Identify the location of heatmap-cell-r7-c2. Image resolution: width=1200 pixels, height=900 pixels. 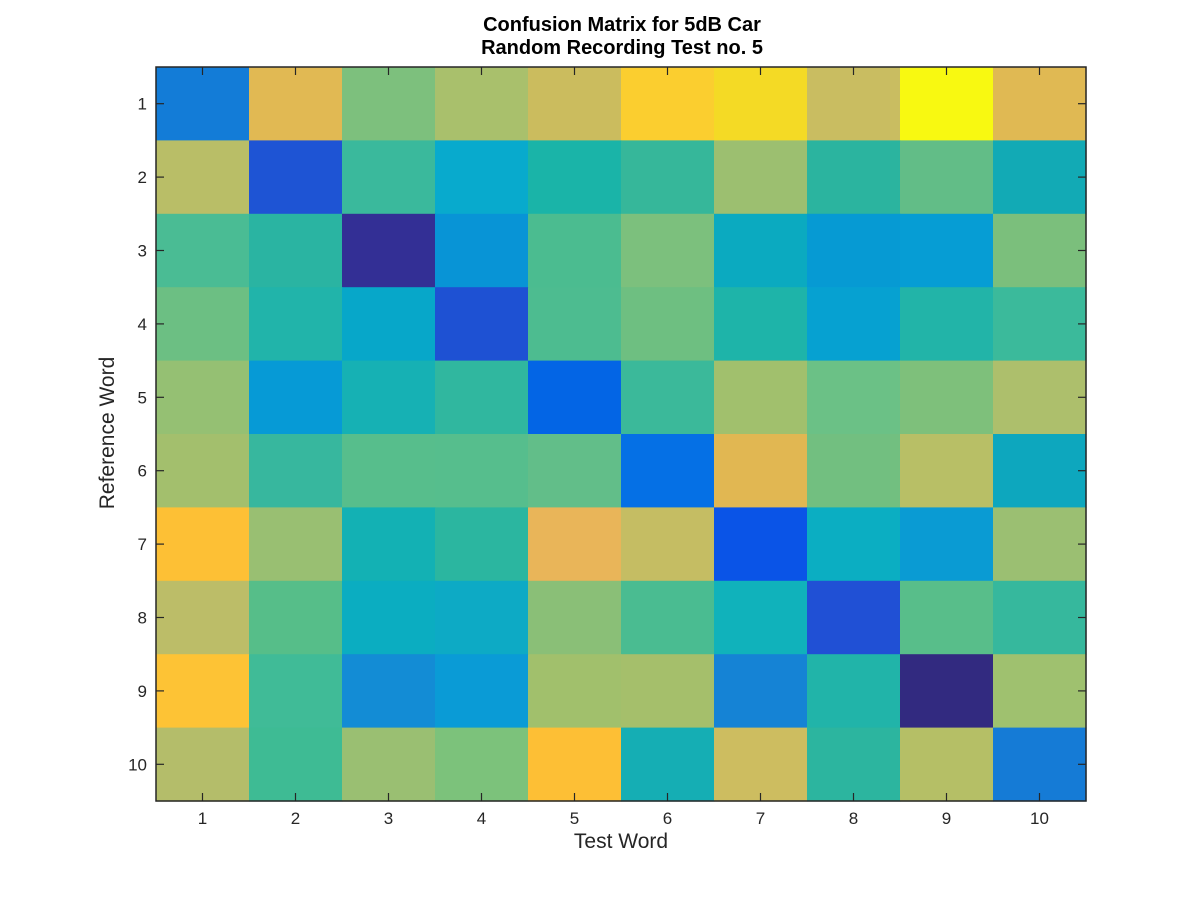
(296, 544).